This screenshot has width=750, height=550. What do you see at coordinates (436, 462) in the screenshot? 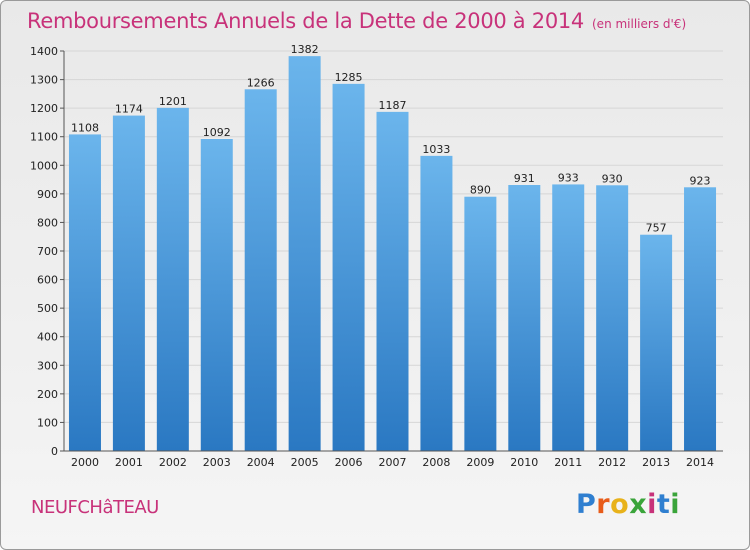
I see `x-tick-label: 2008` at bounding box center [436, 462].